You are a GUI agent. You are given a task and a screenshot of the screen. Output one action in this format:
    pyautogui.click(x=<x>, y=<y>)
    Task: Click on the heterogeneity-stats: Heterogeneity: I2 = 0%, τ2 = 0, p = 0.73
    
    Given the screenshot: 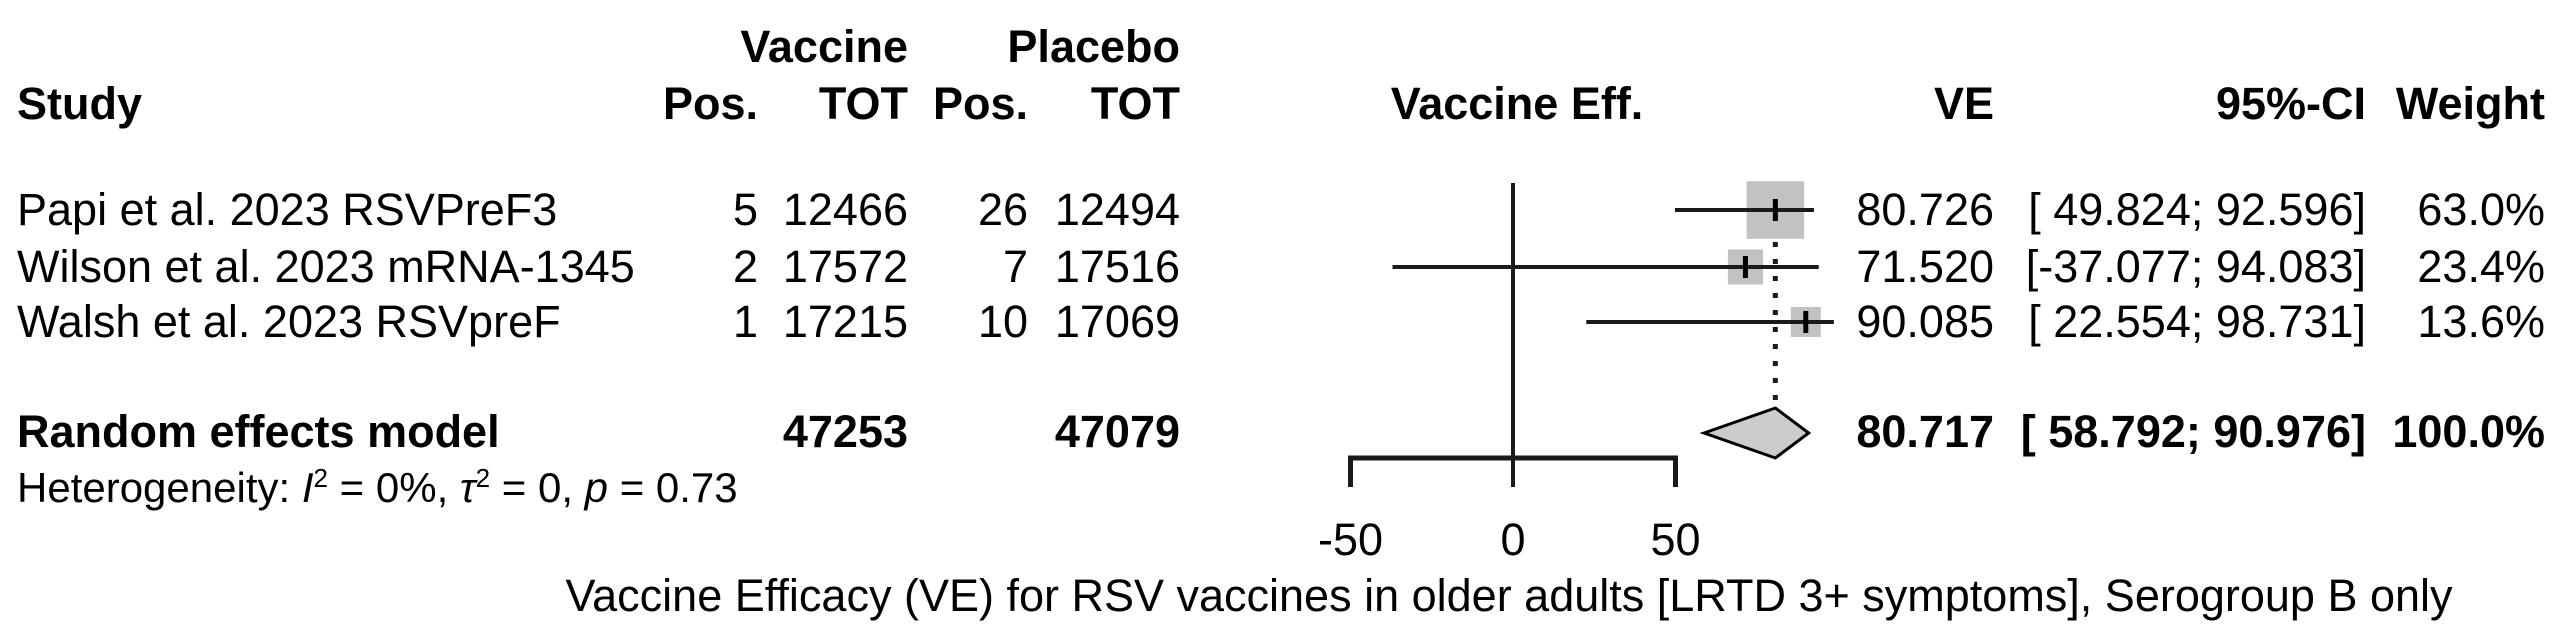 What is the action you would take?
    pyautogui.click(x=377, y=488)
    